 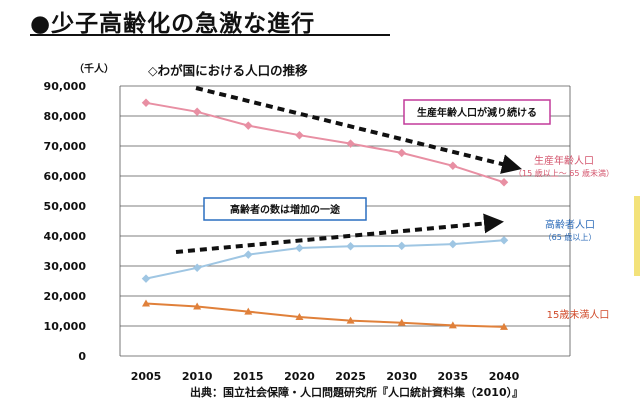 I want to click on y-tick-label: 90,000, so click(x=65, y=86).